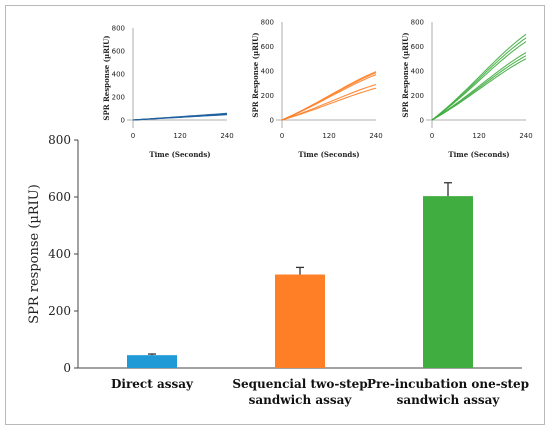  I want to click on y-axis-label: SPR response (µRIU), so click(34, 254).